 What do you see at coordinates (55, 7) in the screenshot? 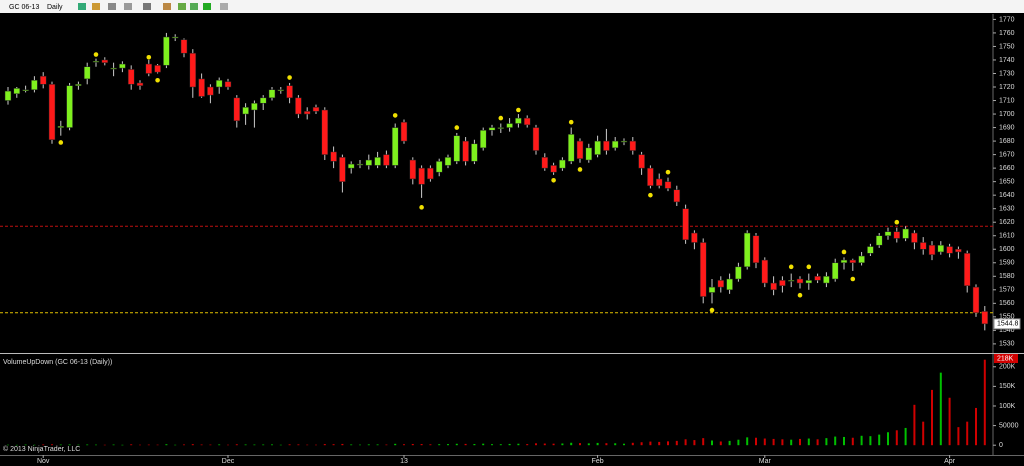
I see `interval: Daily` at bounding box center [55, 7].